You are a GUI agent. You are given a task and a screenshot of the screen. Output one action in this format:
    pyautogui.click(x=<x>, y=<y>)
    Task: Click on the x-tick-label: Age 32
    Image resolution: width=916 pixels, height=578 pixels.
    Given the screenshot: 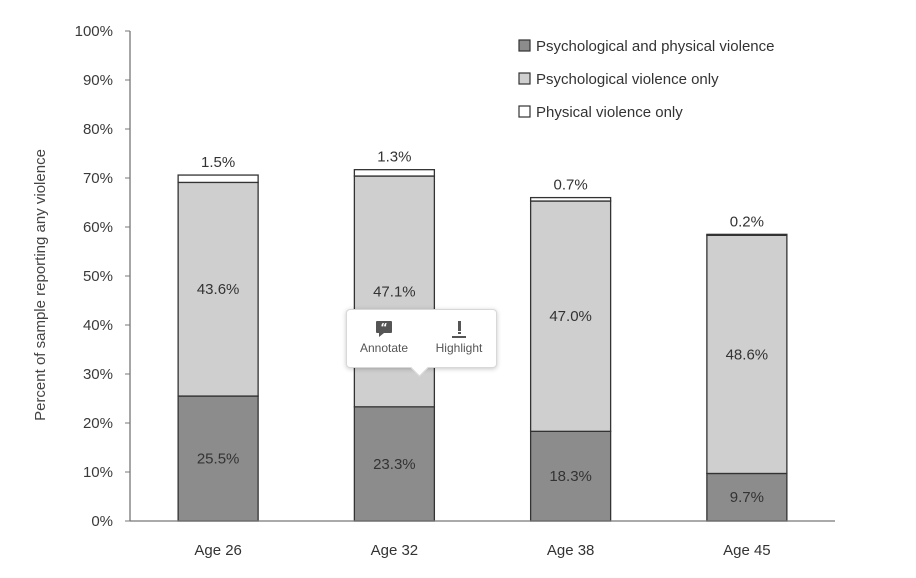 What is the action you would take?
    pyautogui.click(x=395, y=550)
    